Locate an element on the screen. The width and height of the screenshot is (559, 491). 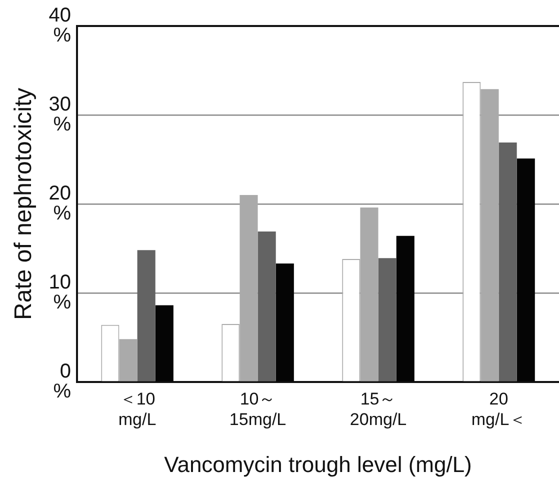
x-tick-label: 20 mg/L＜ is located at coordinates (498, 410).